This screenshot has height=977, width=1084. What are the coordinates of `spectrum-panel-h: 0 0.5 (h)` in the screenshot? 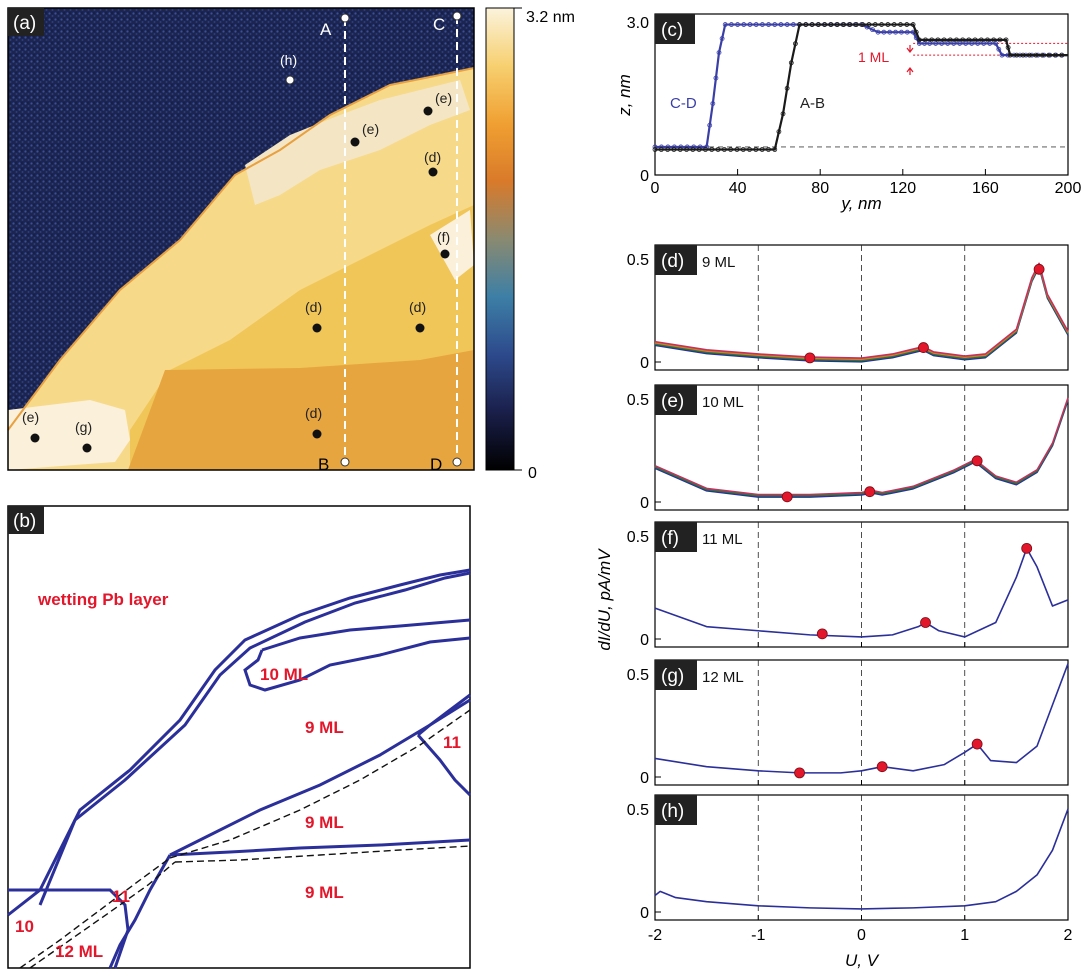 It's located at (848, 858).